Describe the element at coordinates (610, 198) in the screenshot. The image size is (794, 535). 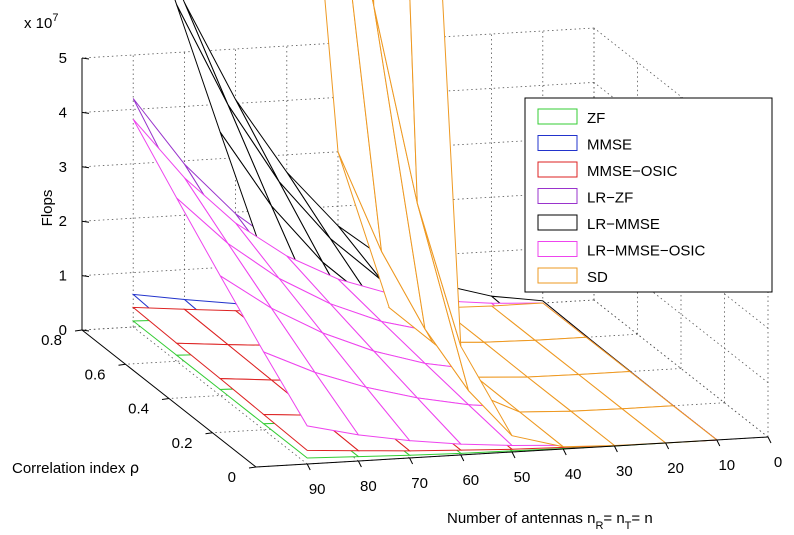
I see `legend-entry: LR−ZF` at that location.